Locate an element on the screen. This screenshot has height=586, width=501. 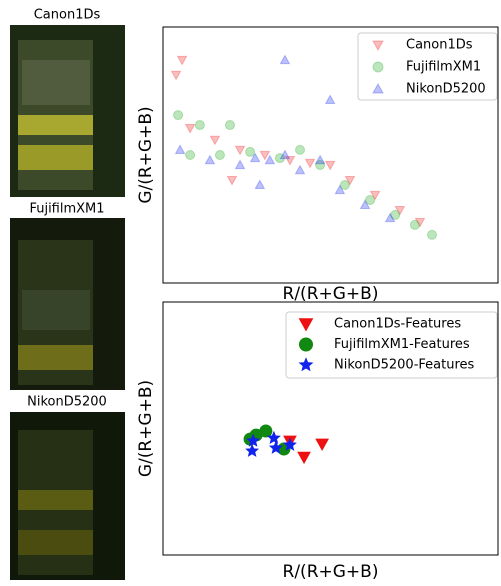
legend-label: Canon1Ds-Features is located at coordinates (397, 324).